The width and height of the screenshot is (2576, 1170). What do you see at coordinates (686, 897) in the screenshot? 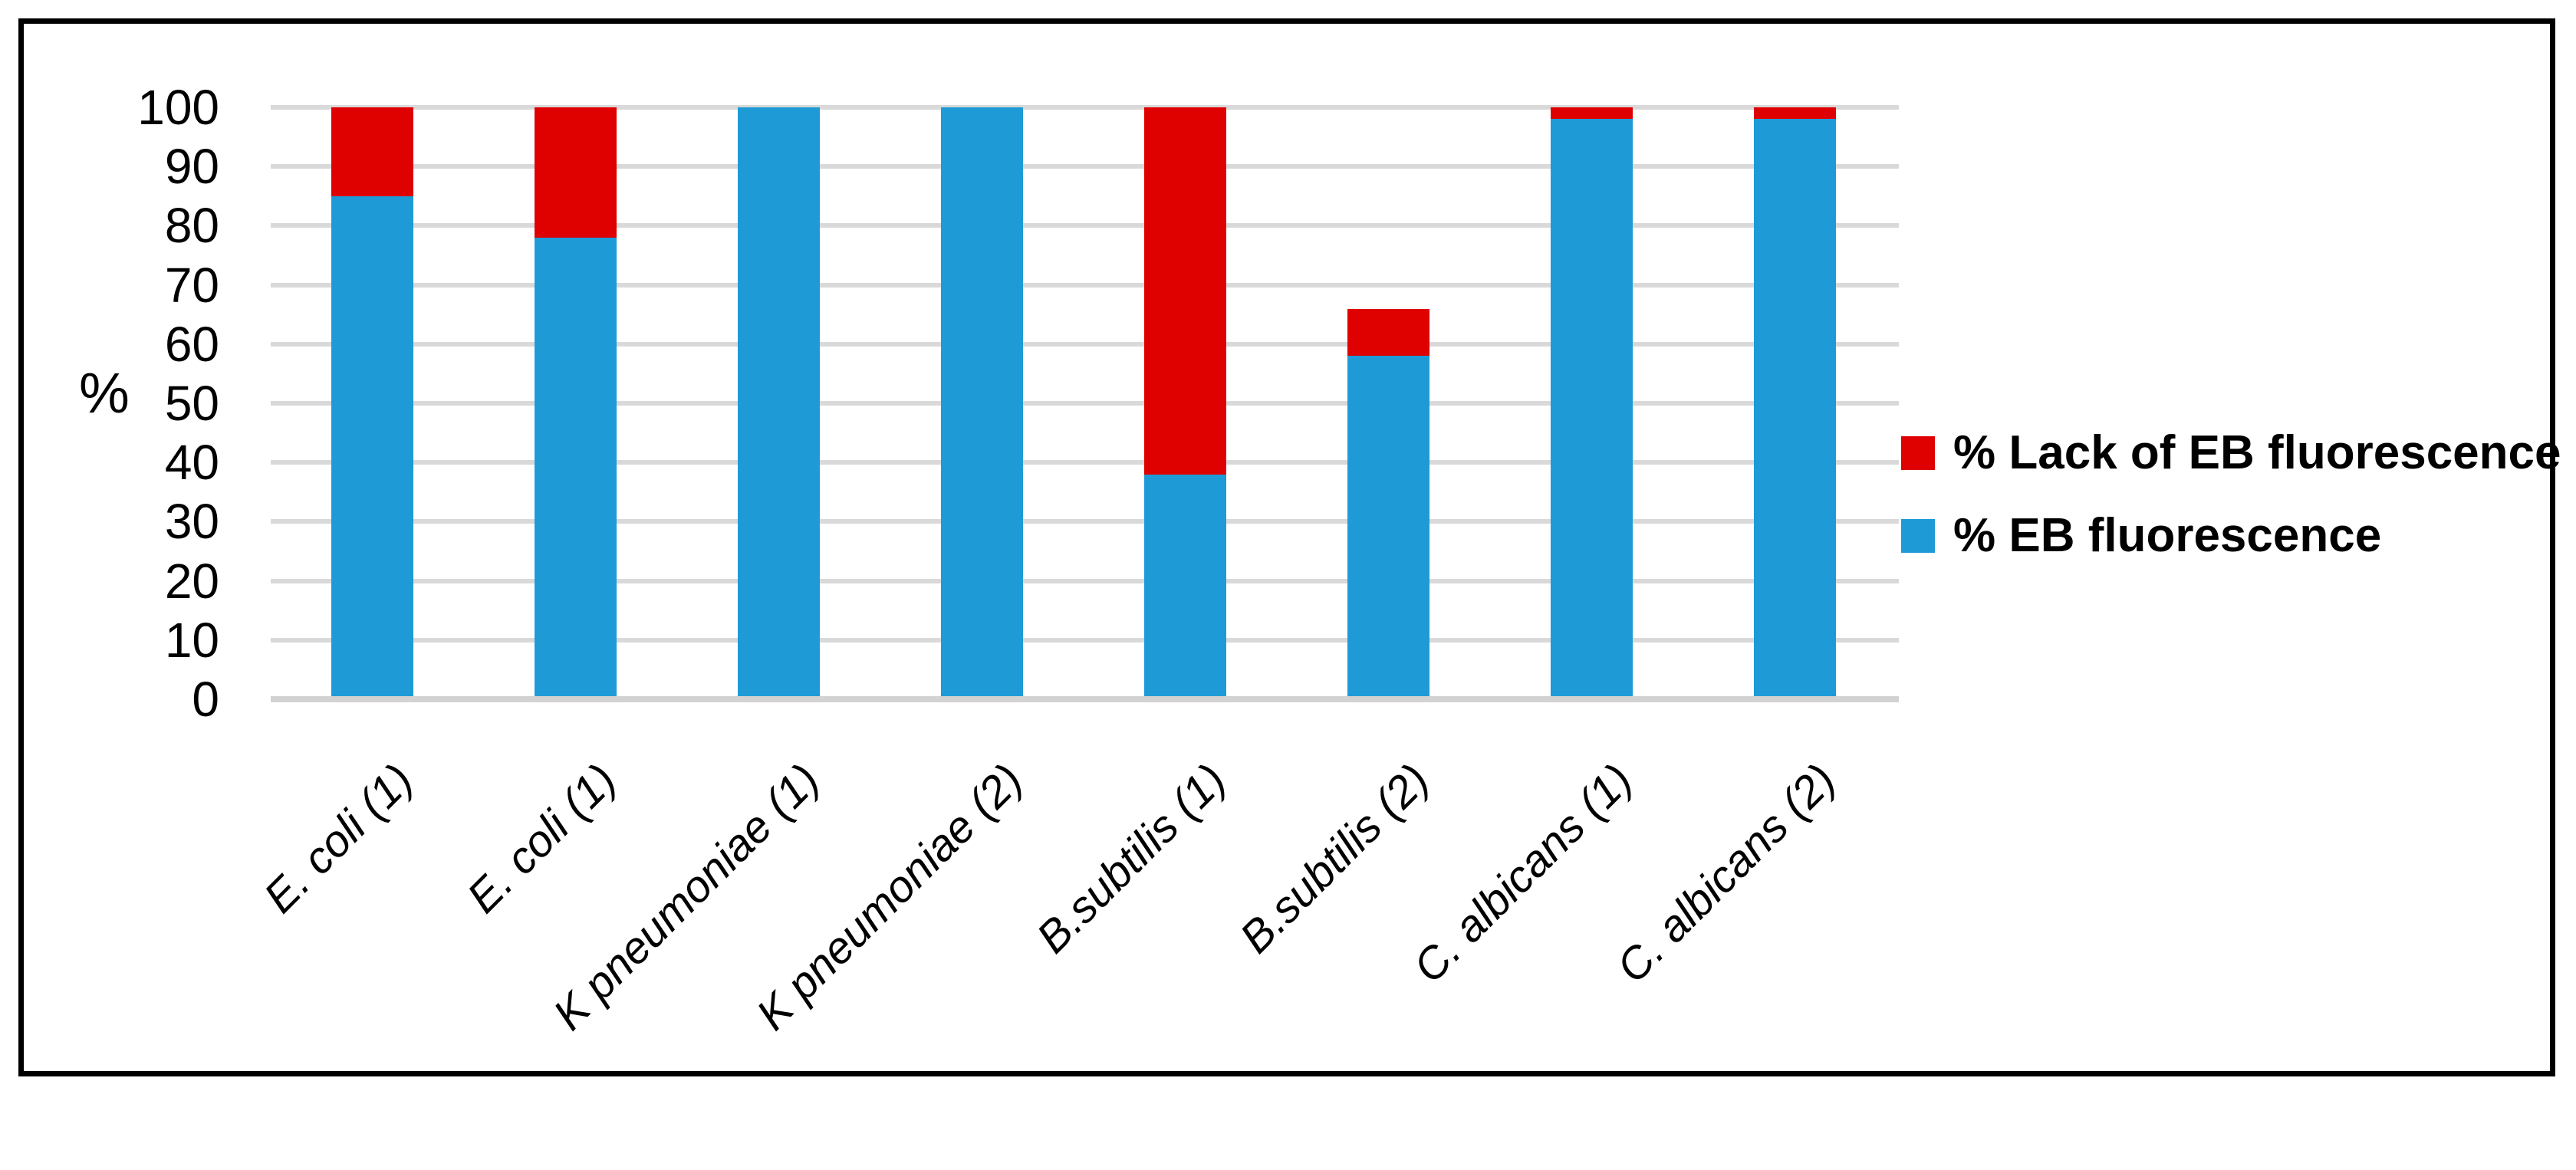
I see `x-category-label-2: K pneumoniae (1)` at bounding box center [686, 897].